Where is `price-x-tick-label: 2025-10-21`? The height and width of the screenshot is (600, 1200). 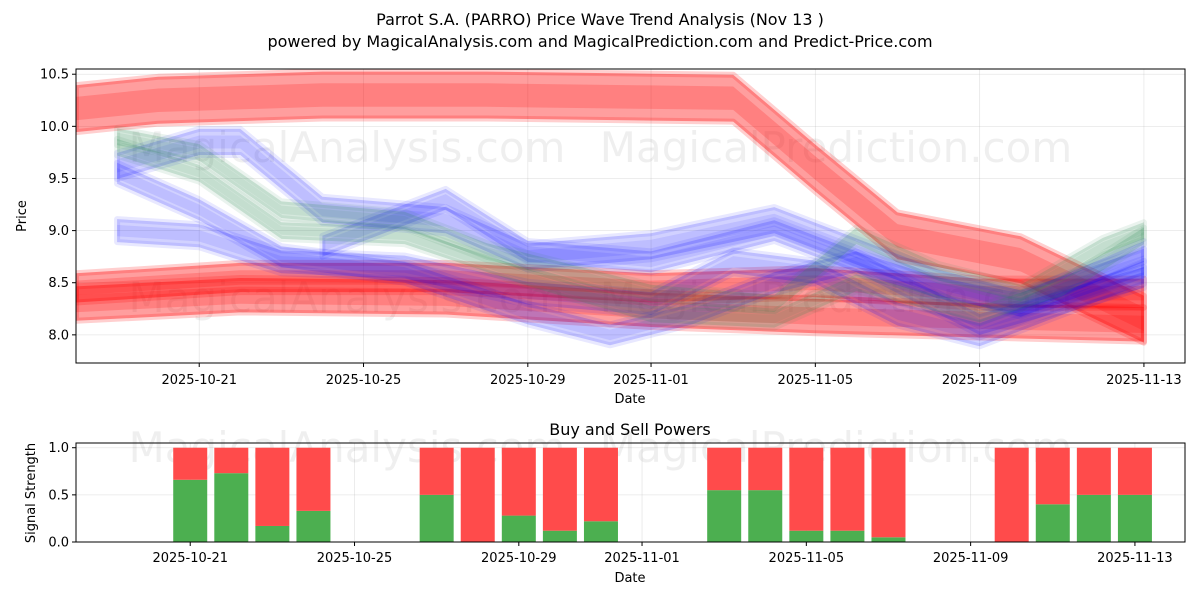
price-x-tick-label: 2025-10-21 is located at coordinates (199, 380).